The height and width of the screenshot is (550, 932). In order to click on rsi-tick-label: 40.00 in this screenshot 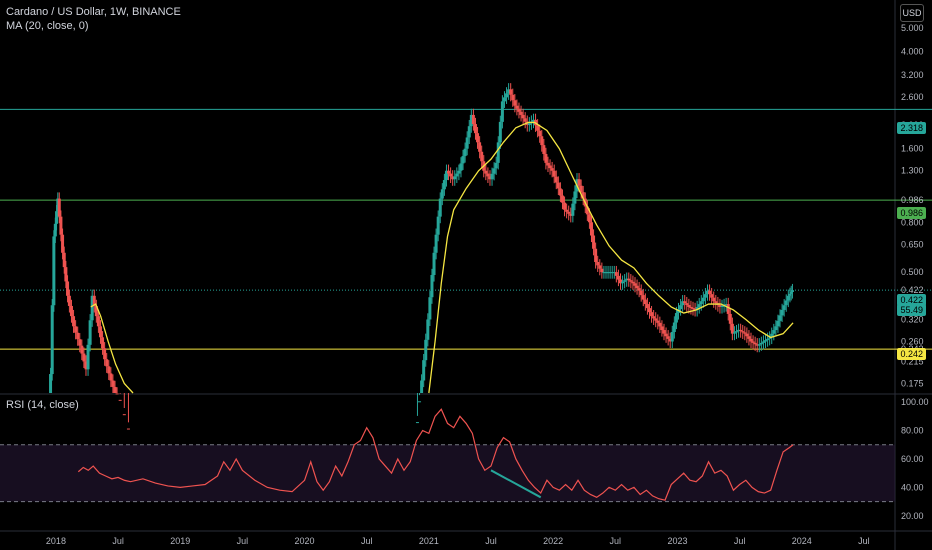, I will do `click(912, 487)`.